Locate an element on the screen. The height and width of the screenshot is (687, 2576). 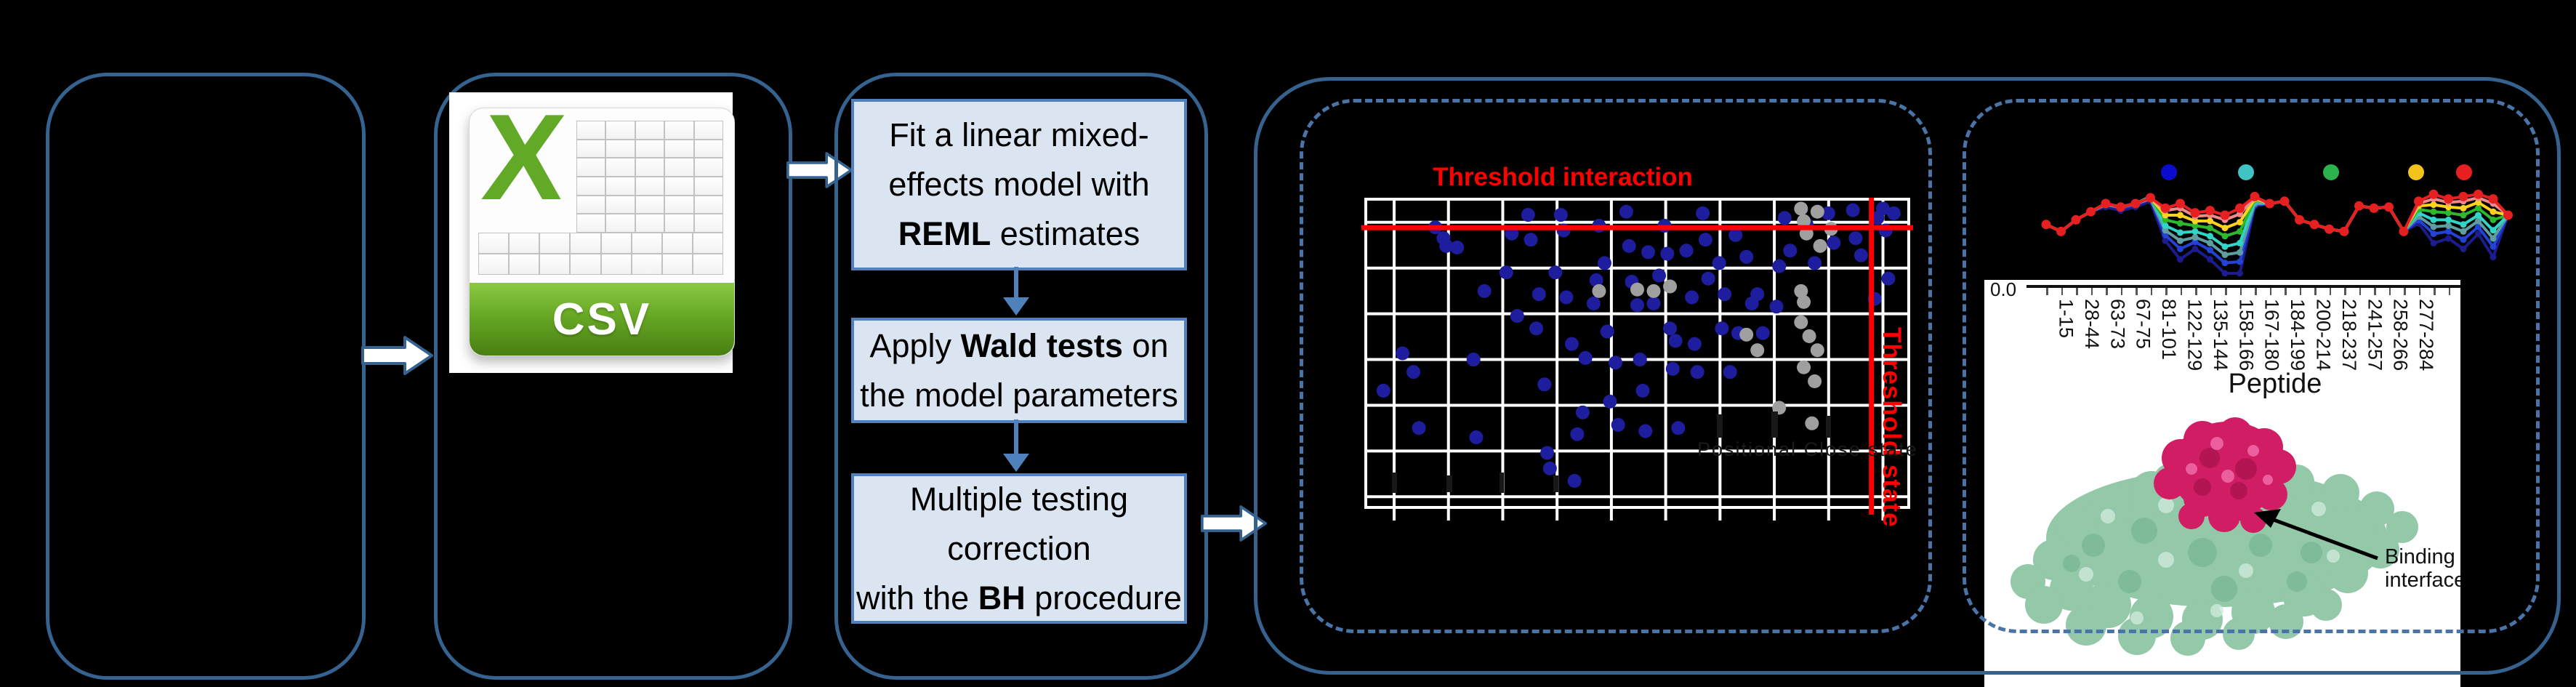
interaction-scatter-plot is located at coordinates (1637, 359).